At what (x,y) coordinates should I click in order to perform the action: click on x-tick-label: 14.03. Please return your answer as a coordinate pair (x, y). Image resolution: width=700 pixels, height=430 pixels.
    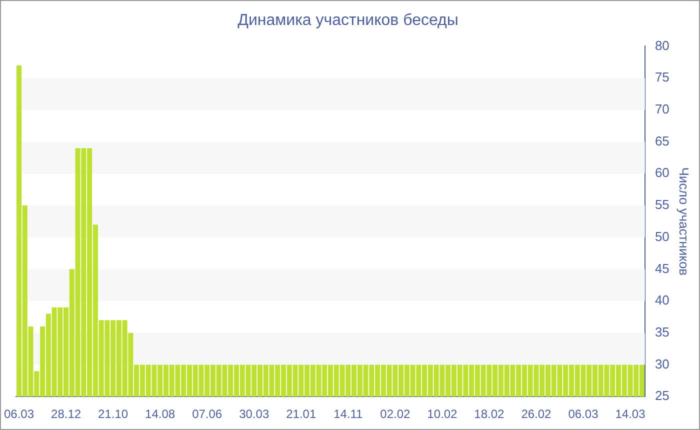
    Looking at the image, I should click on (630, 414).